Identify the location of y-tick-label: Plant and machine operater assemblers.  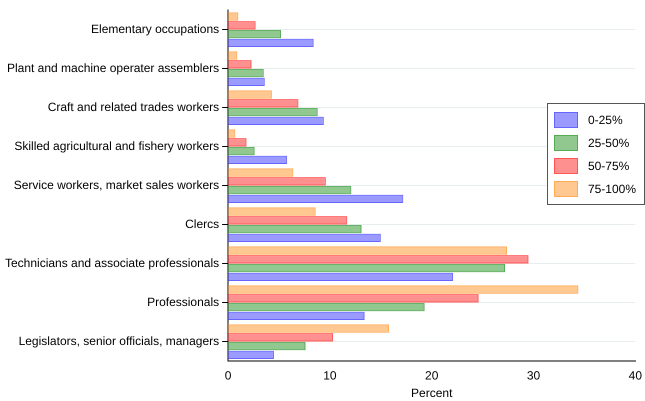
(113, 68).